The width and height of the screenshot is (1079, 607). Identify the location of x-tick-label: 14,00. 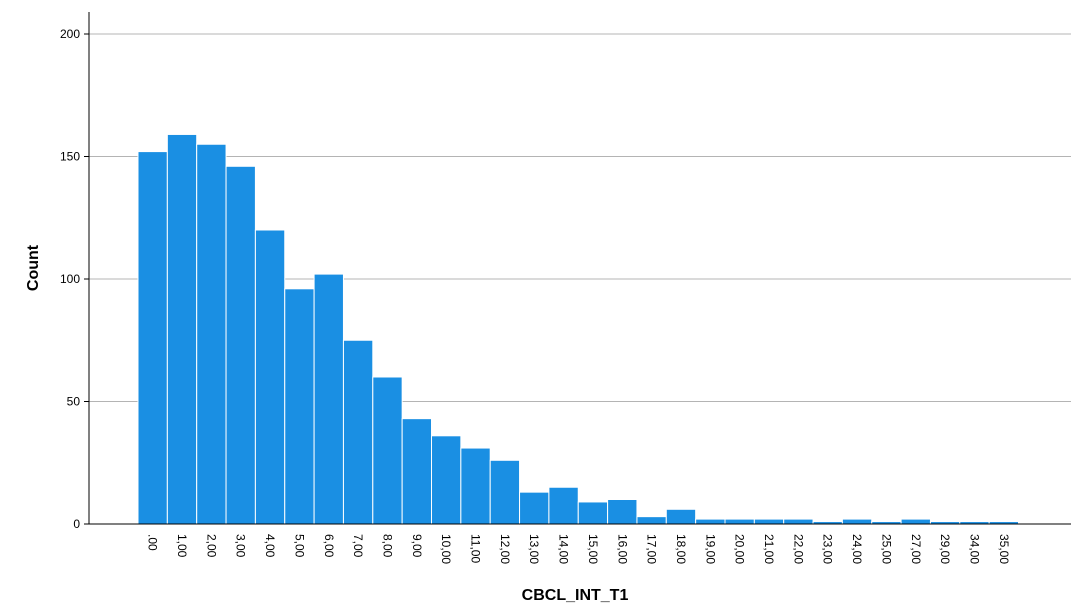
(564, 549).